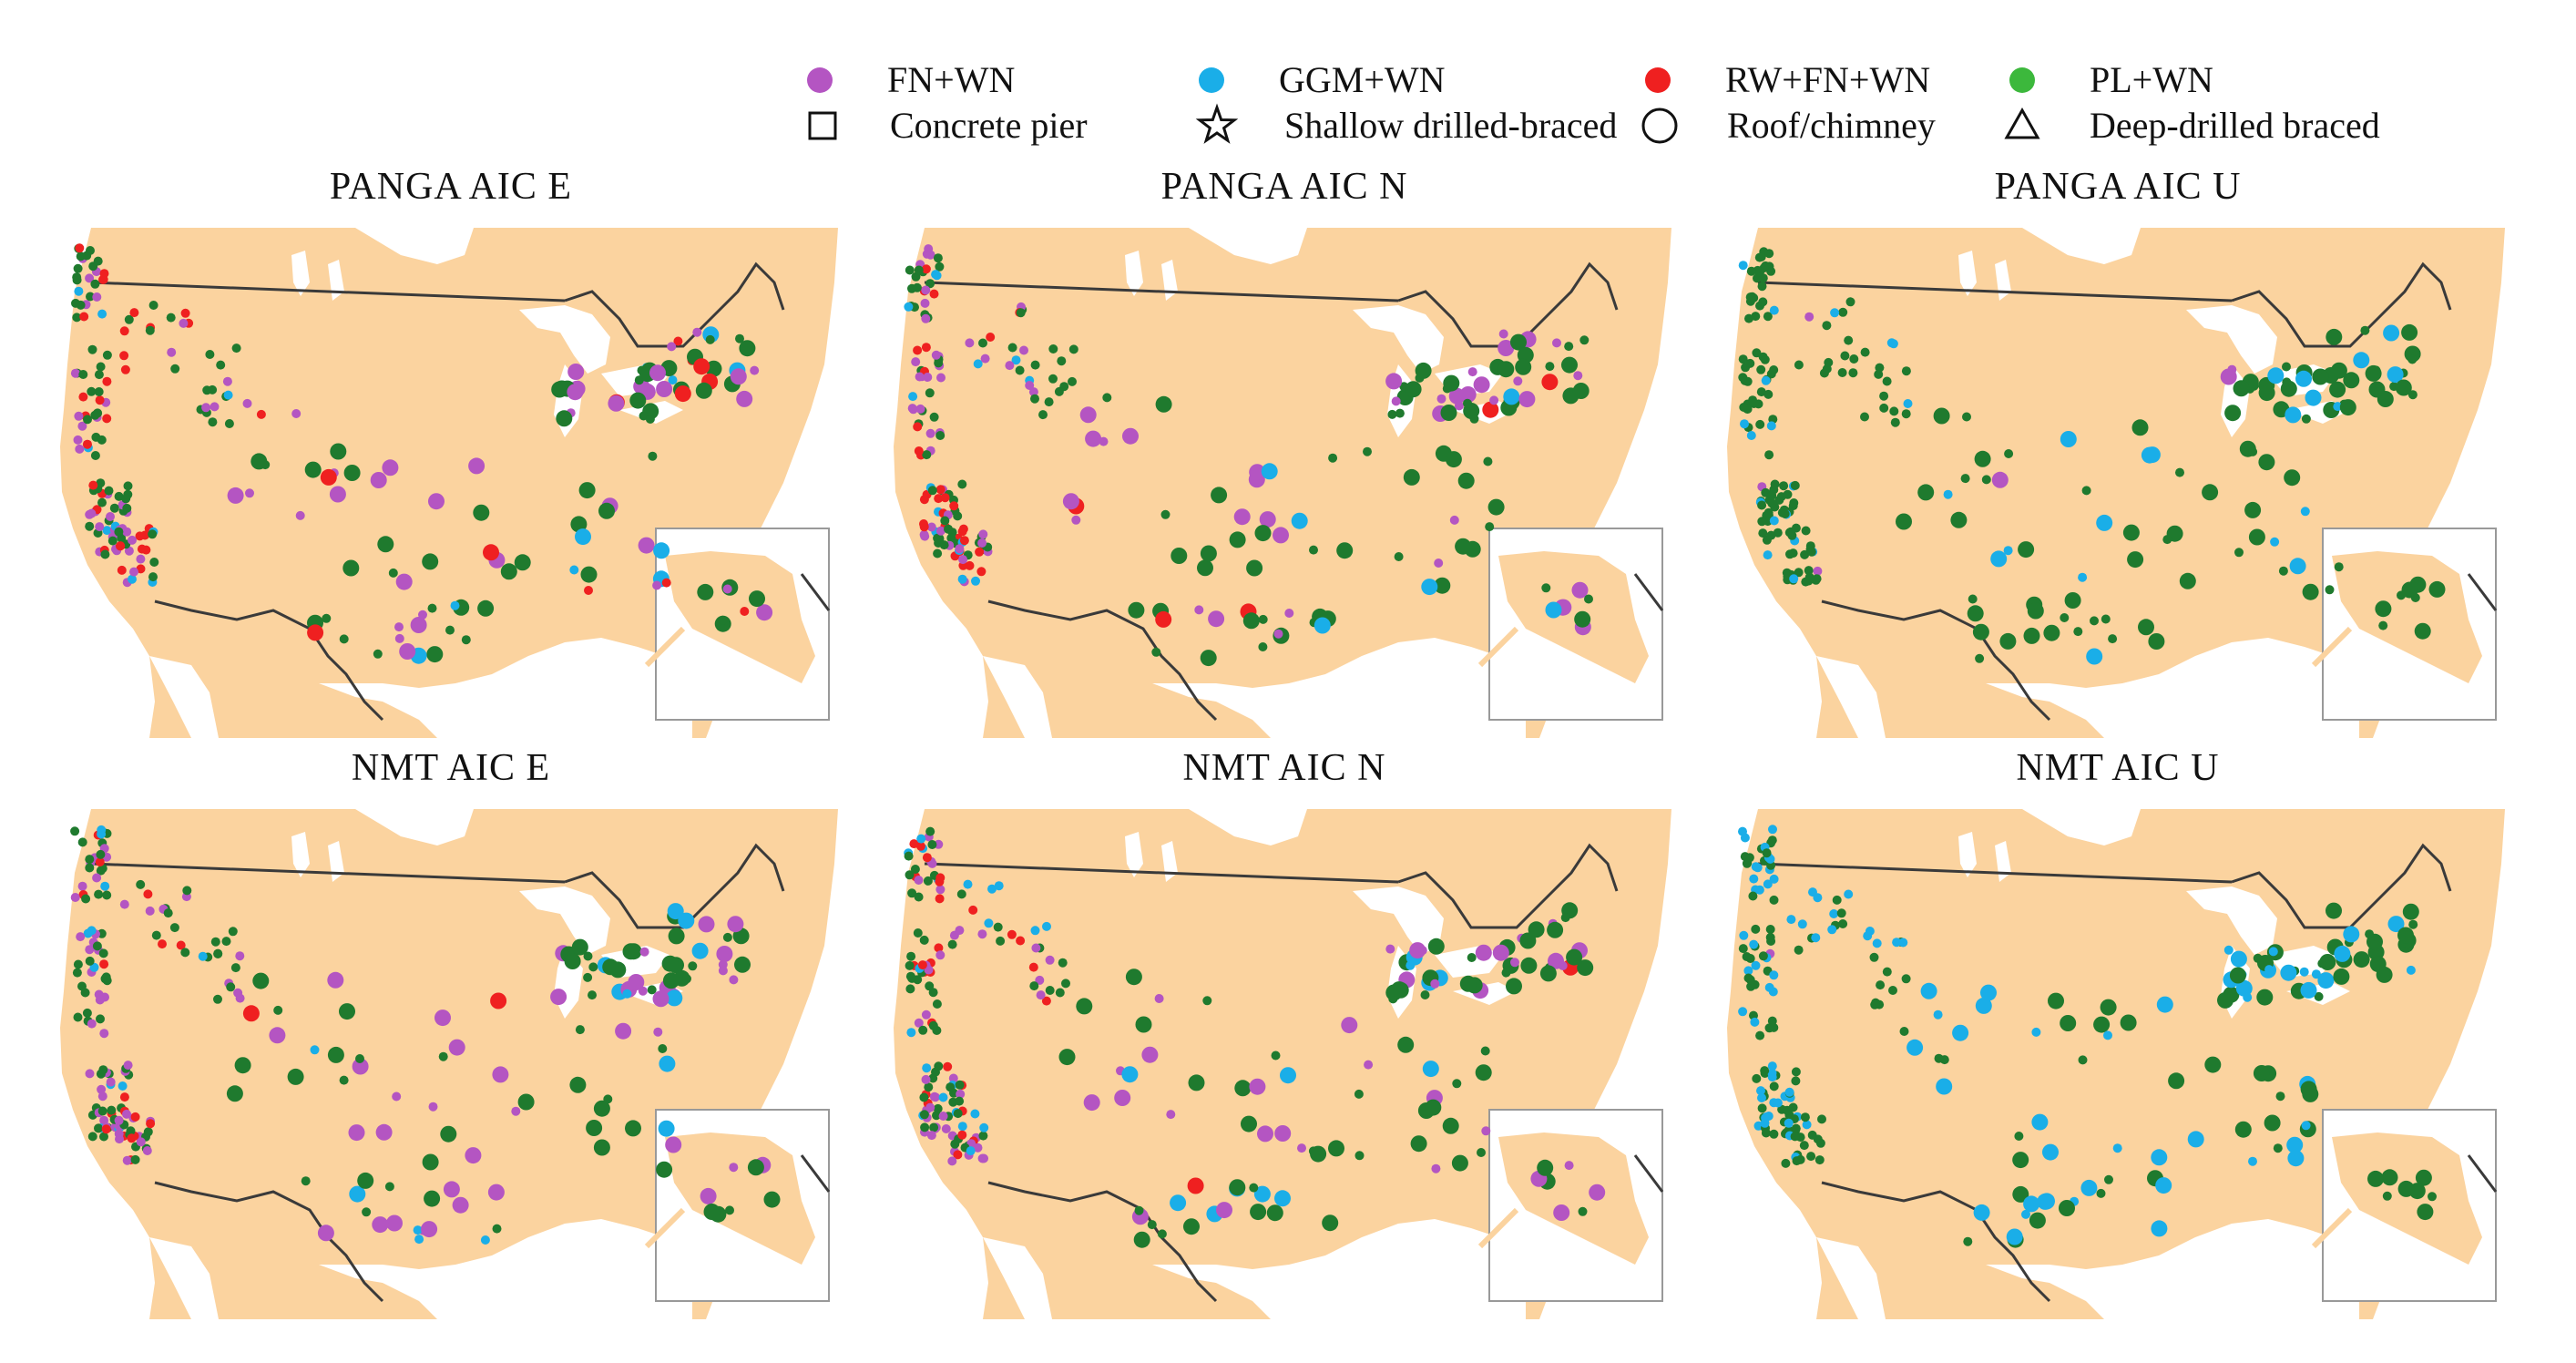  What do you see at coordinates (1450, 126) in the screenshot?
I see `shallow-drilled-braced-legend-label: Shallow drilled-braced` at bounding box center [1450, 126].